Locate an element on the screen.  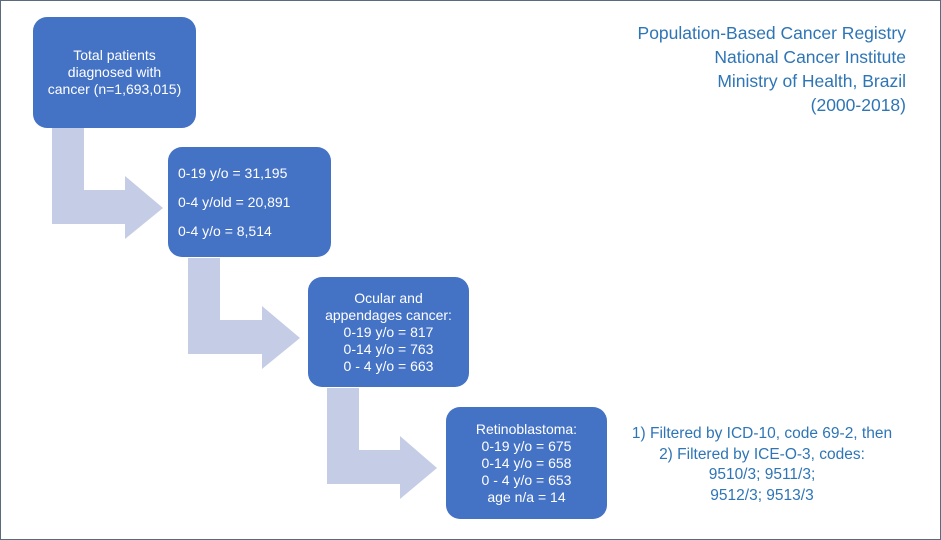
box-line: appendages cancer: is located at coordinates (388, 314).